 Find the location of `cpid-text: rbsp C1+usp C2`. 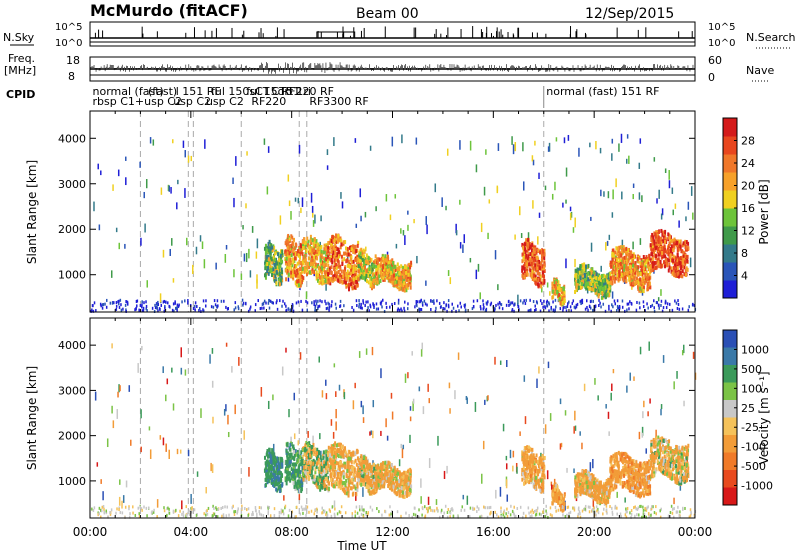

cpid-text: rbsp C1+usp C2 is located at coordinates (137, 101).